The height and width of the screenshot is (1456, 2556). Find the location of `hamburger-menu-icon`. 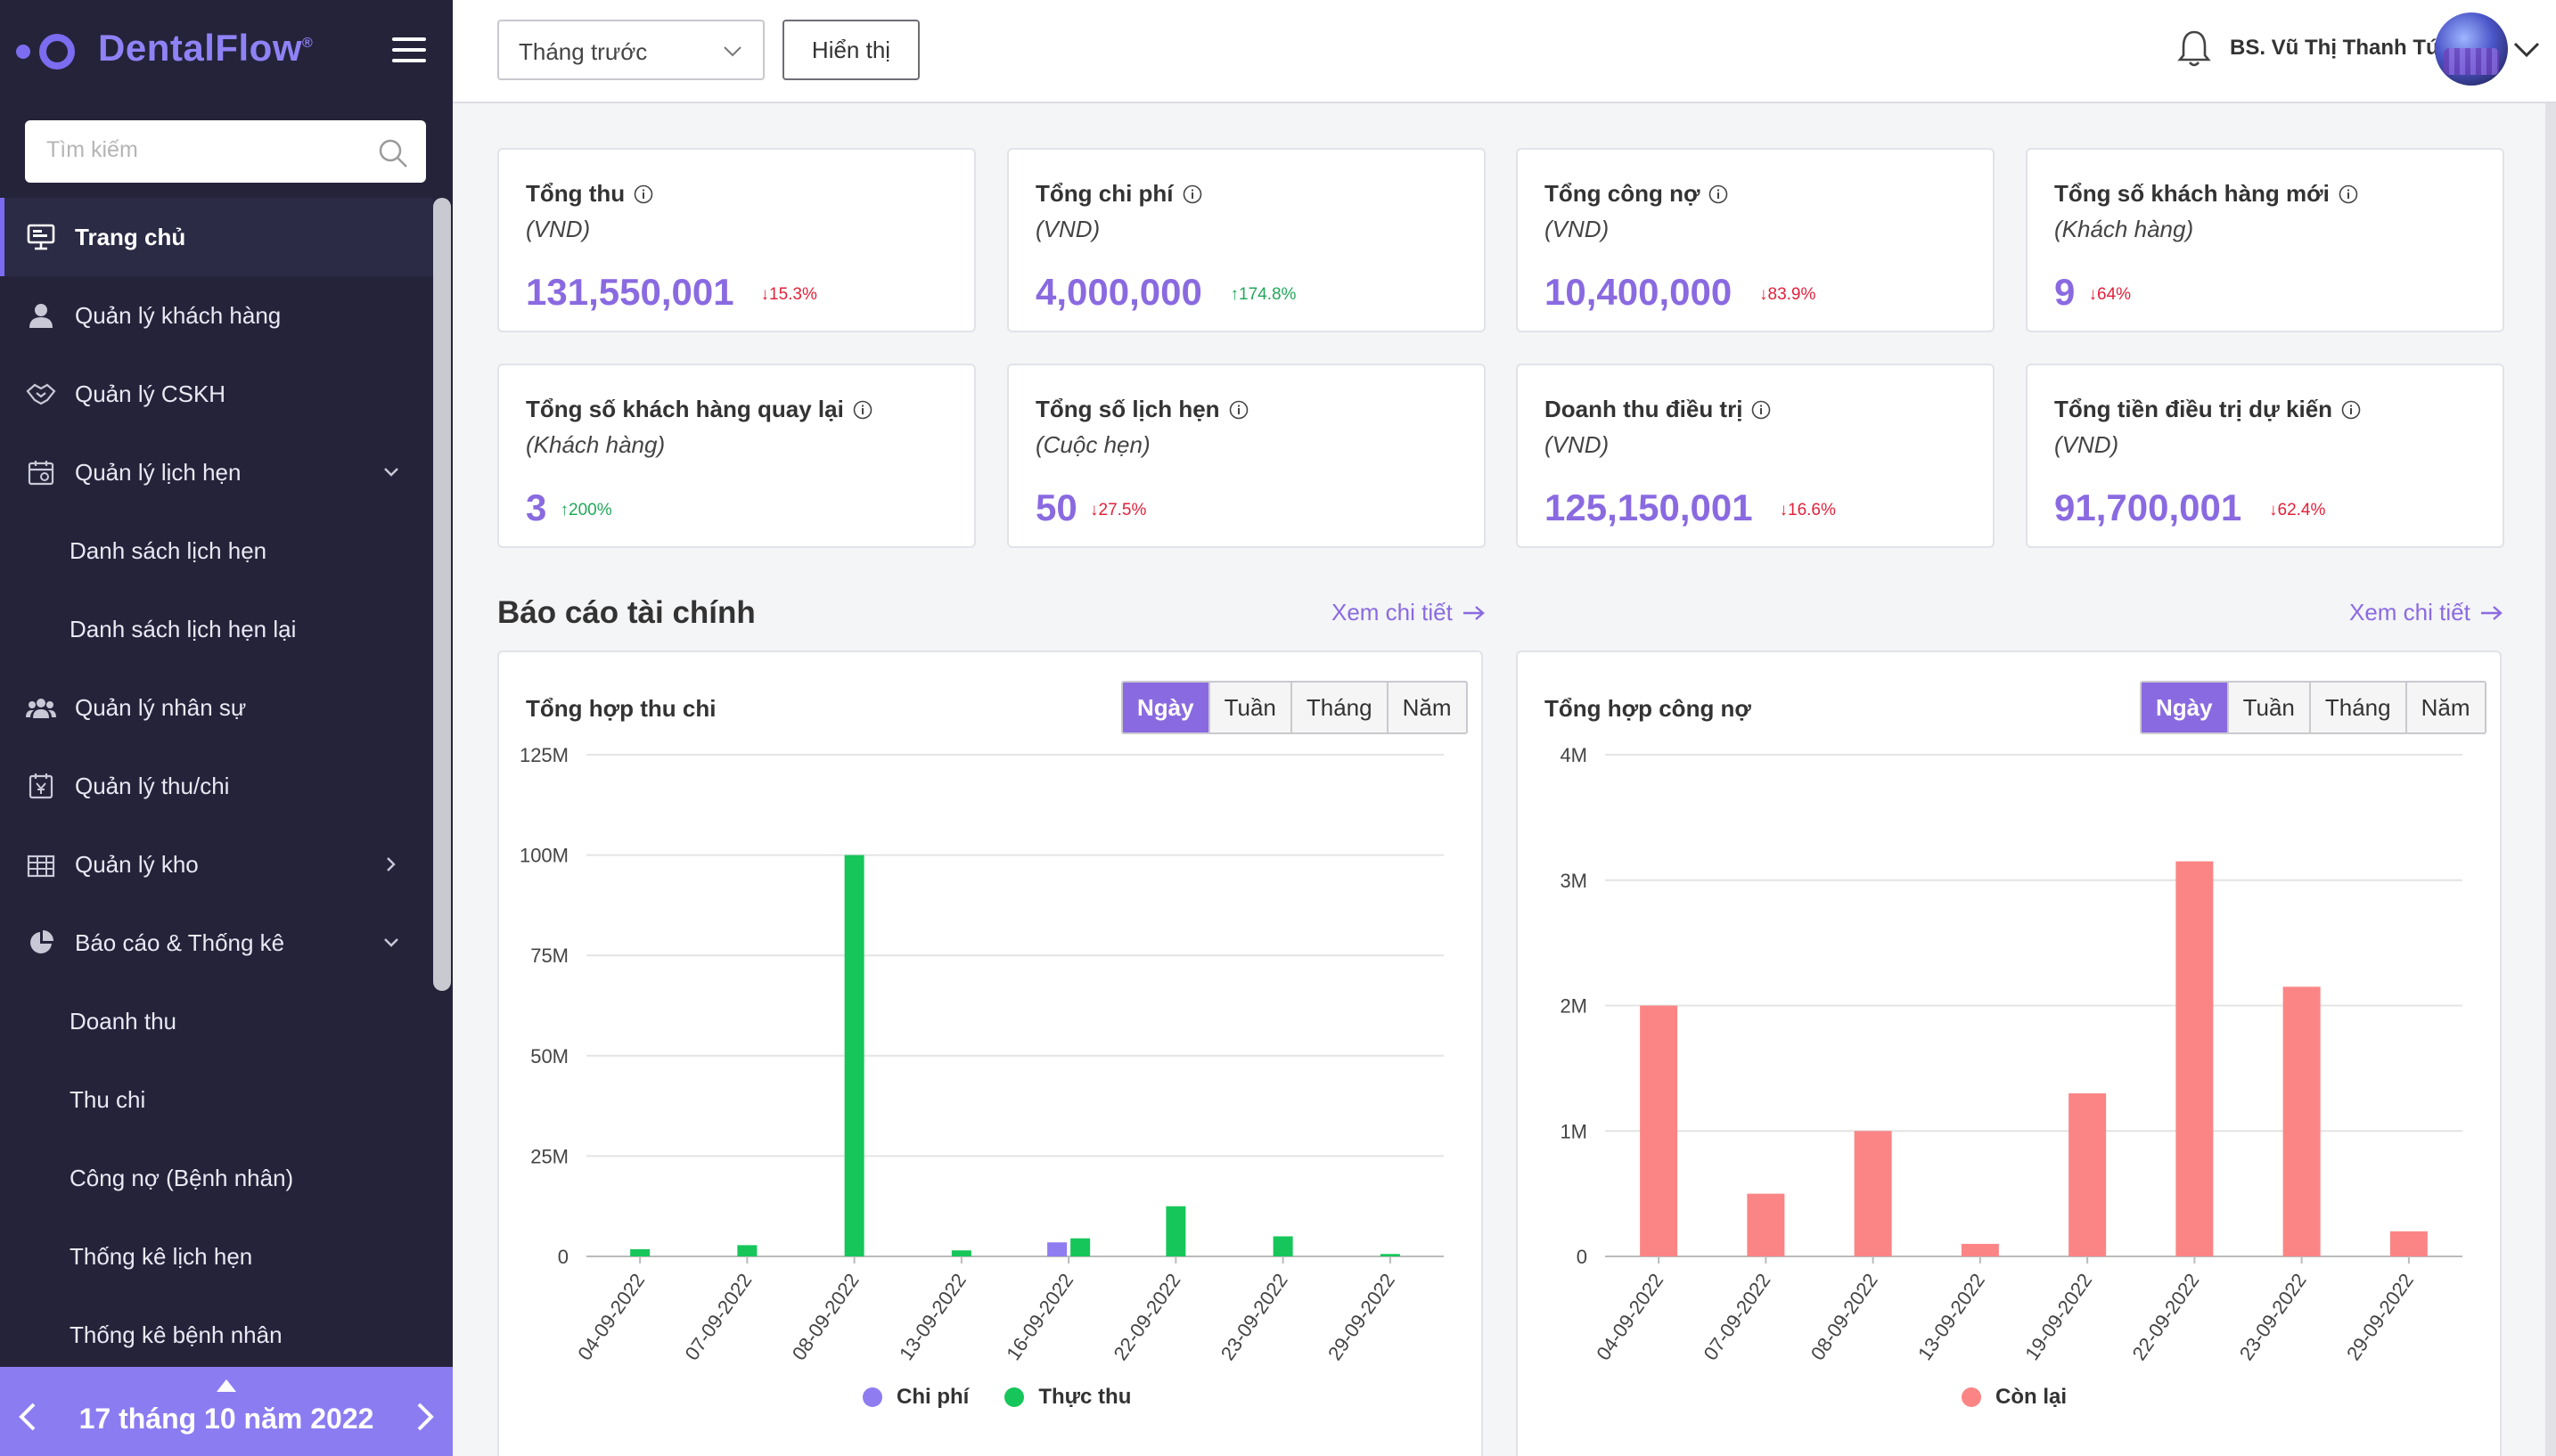

hamburger-menu-icon is located at coordinates (409, 50).